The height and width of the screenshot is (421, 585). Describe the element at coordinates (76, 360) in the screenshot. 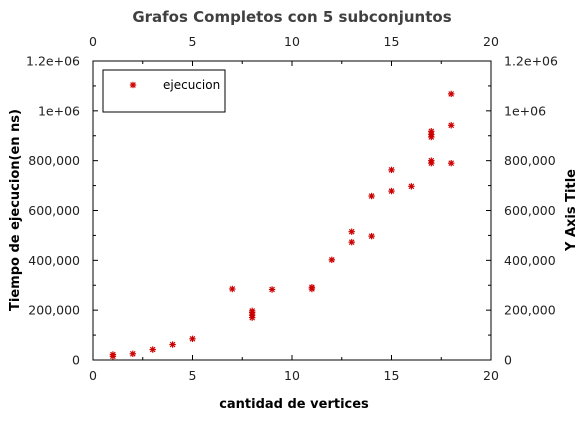

I see `y-tick-label: 0` at that location.